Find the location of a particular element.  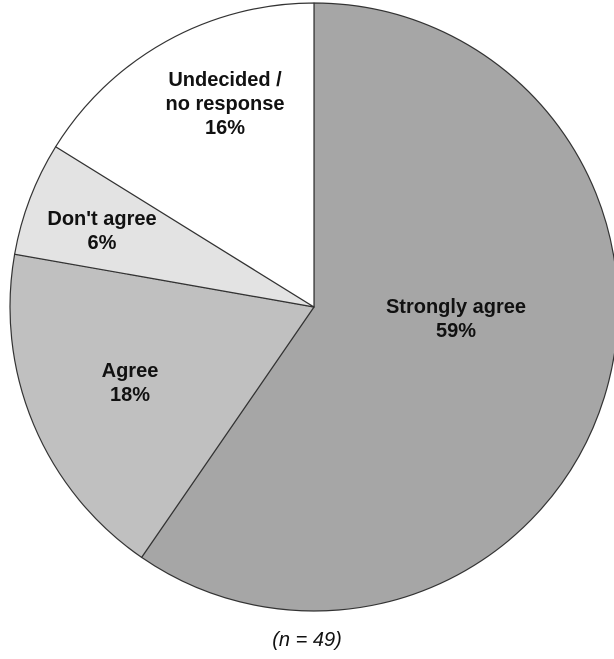

slice-percentage: 16% is located at coordinates (225, 128).